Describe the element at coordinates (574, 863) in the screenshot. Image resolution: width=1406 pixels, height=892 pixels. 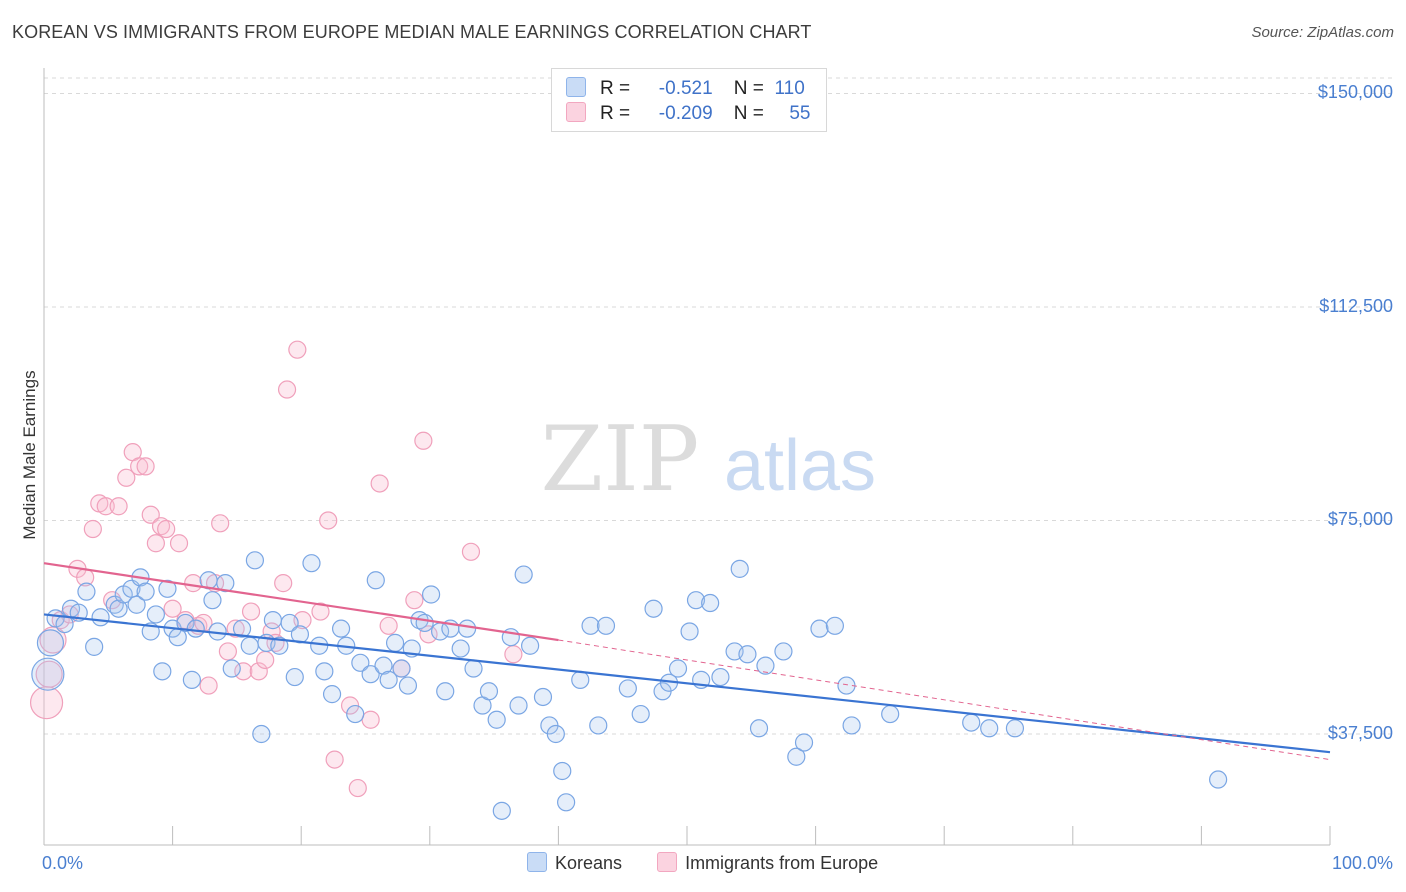
I see `legend-item-koreans: Koreans` at that location.